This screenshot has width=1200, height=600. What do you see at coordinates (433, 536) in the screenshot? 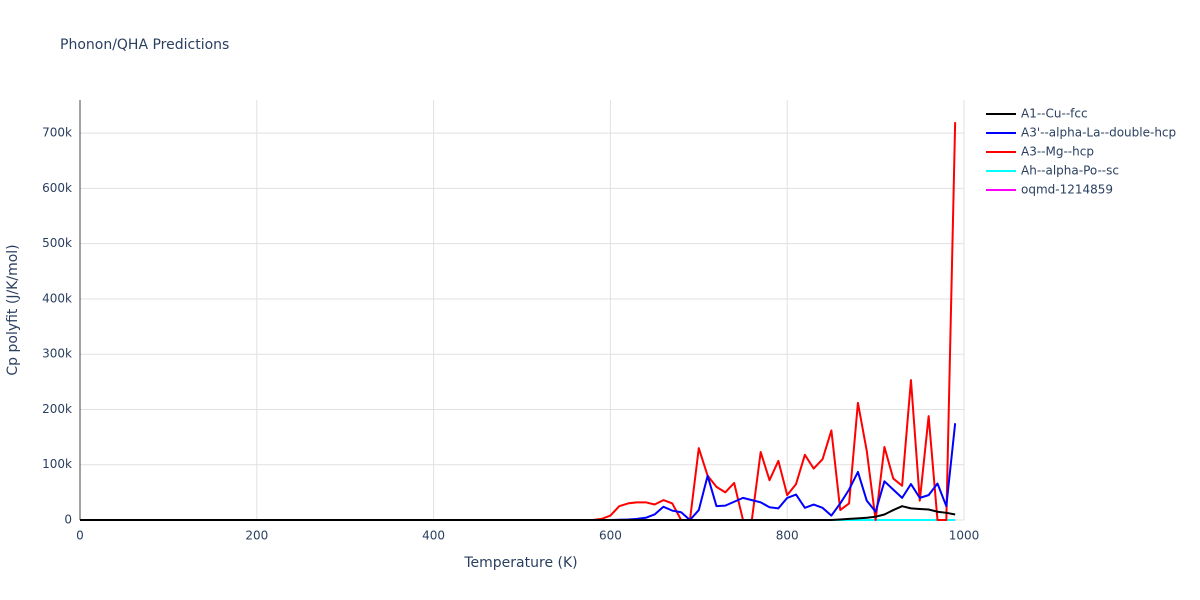
I see `x-tick-label: 400` at bounding box center [433, 536].